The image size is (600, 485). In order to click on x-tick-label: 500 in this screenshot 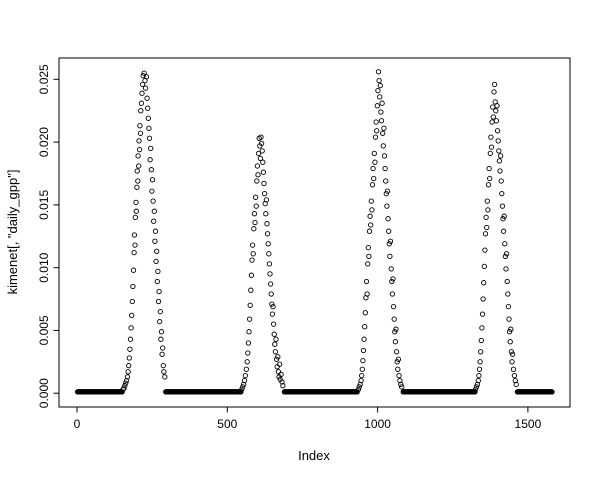, I will do `click(227, 424)`.